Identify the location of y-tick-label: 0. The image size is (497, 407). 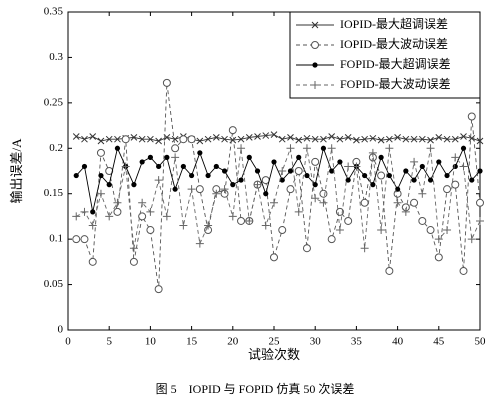
(61, 330).